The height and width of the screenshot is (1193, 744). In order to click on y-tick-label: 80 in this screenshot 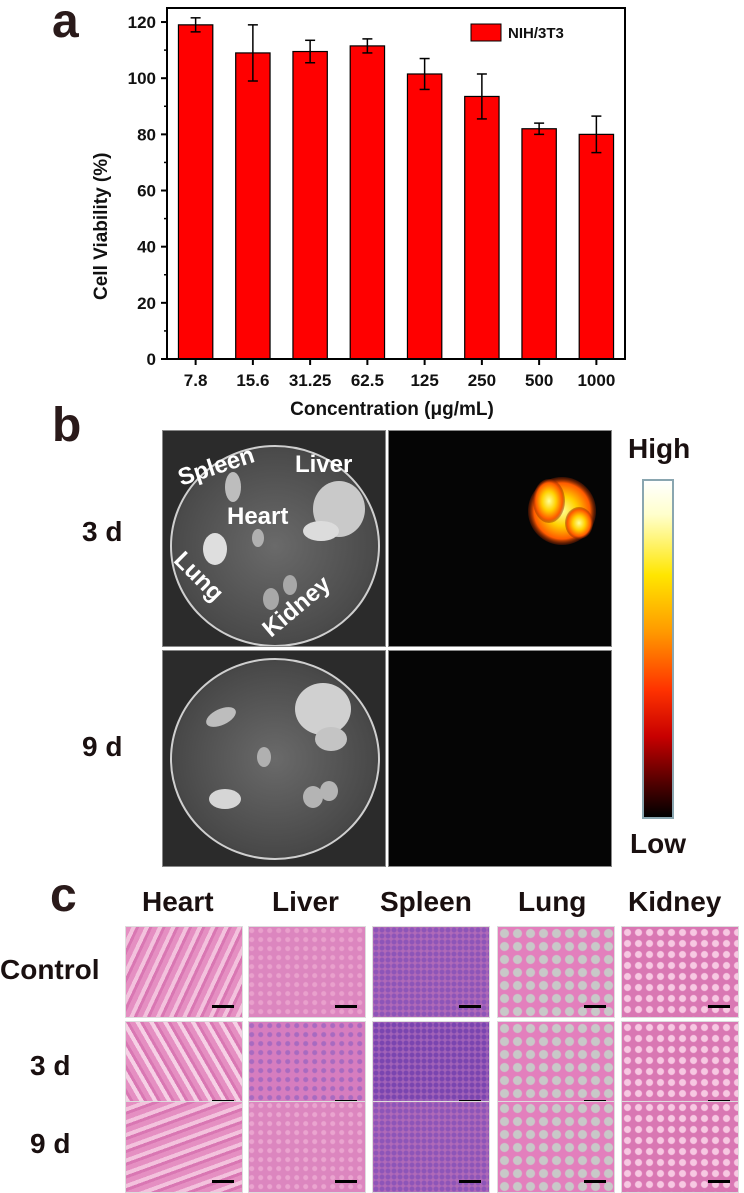, I will do `click(146, 134)`.